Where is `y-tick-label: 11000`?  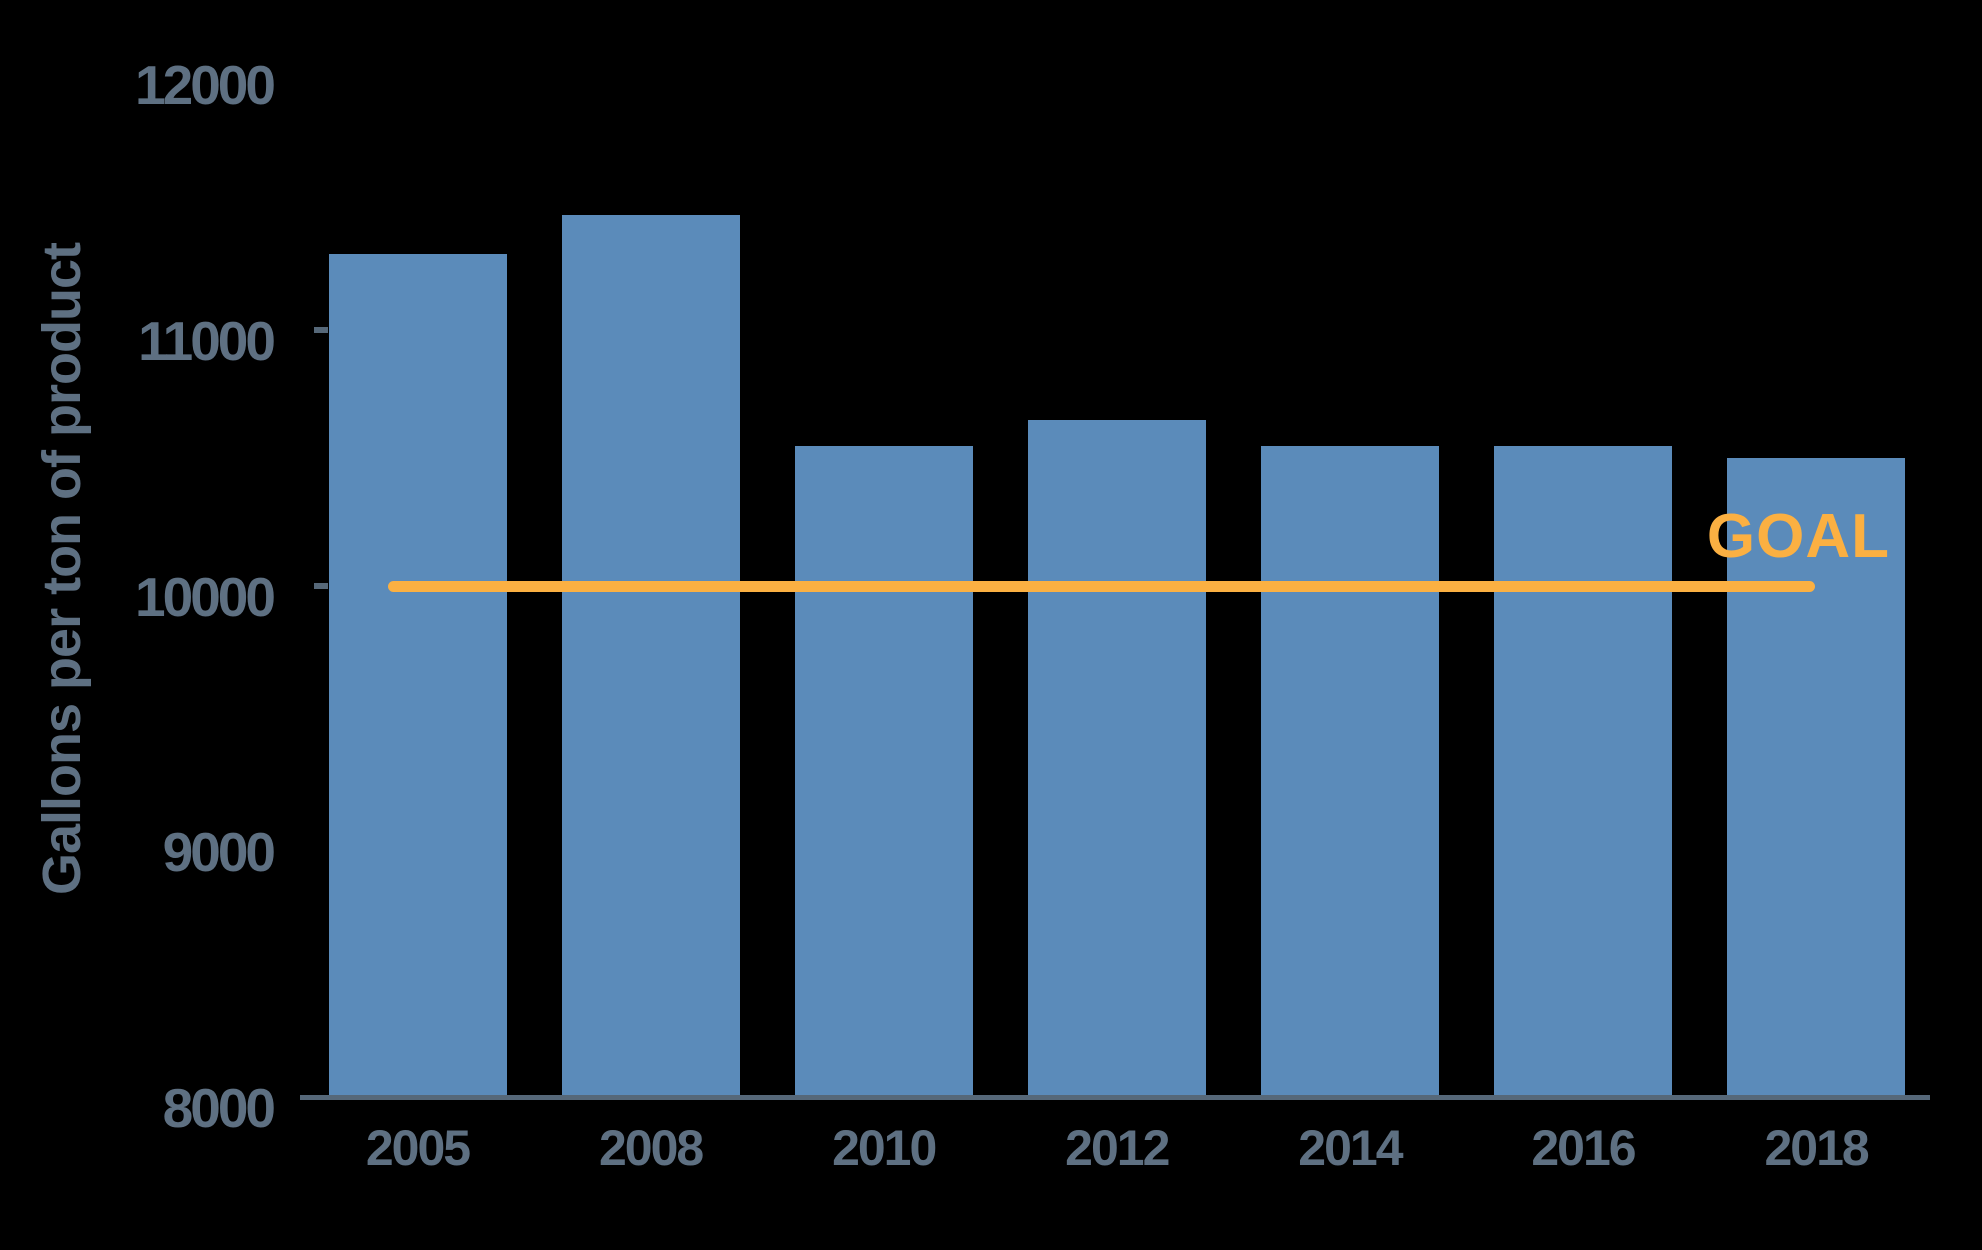
y-tick-label: 11000 is located at coordinates (207, 340).